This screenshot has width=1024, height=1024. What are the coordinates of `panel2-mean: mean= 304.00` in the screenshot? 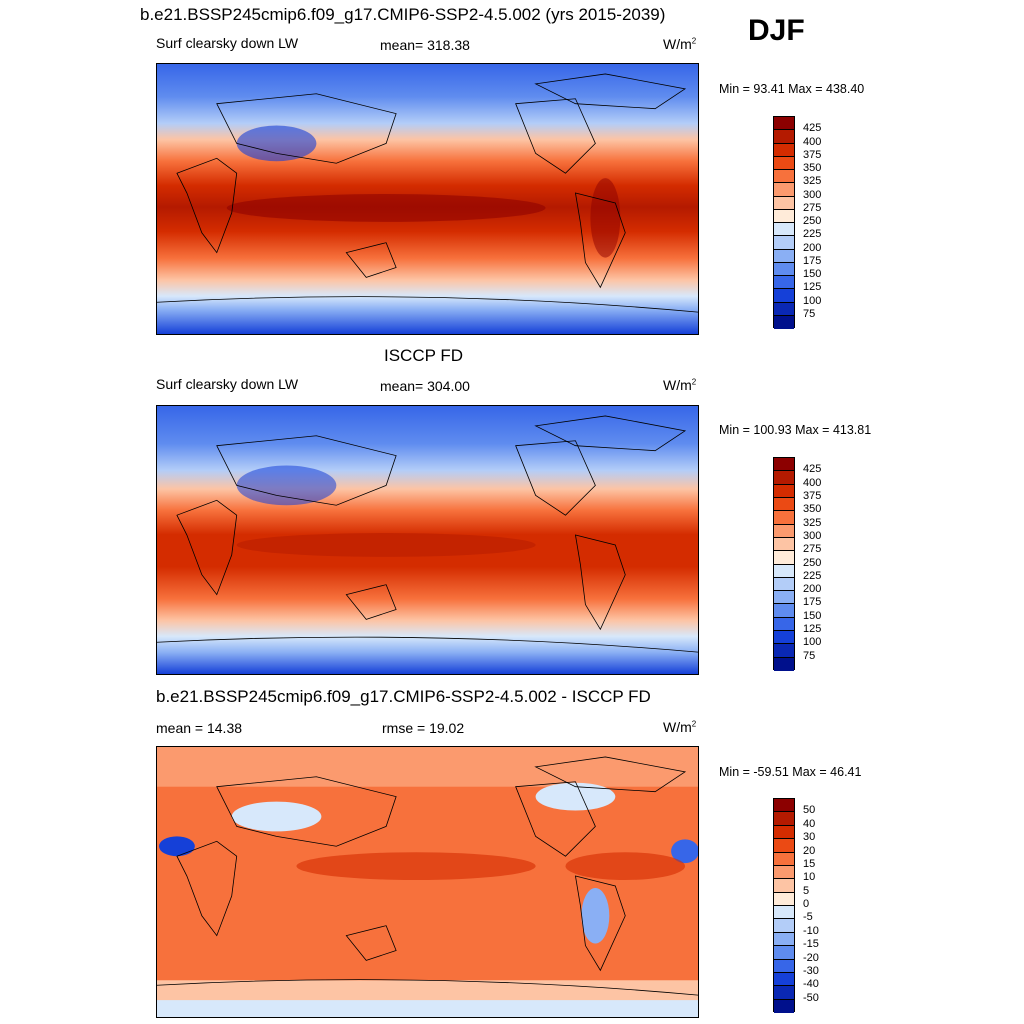 It's located at (425, 386).